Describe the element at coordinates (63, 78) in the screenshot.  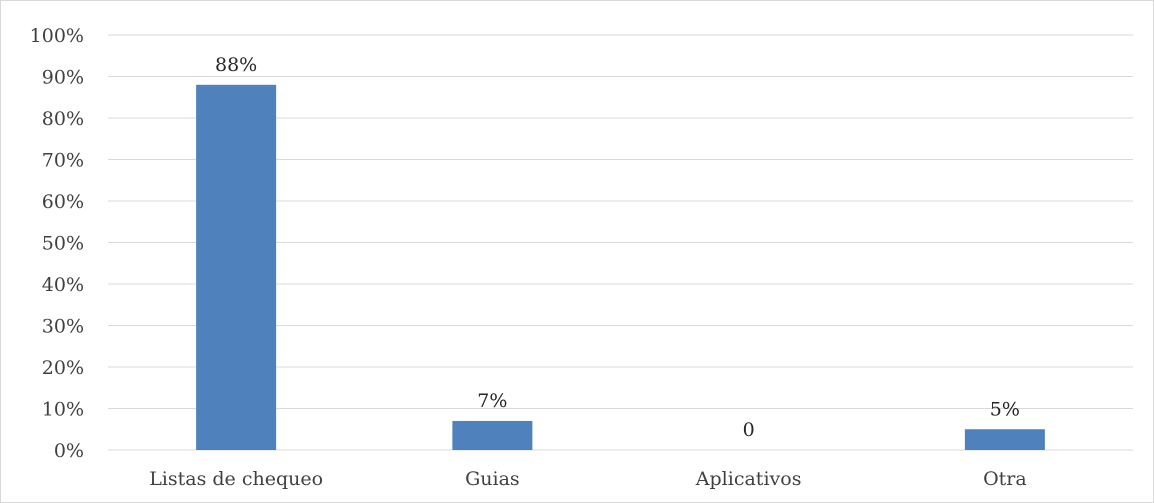
I see `y-tick-label: 90%` at that location.